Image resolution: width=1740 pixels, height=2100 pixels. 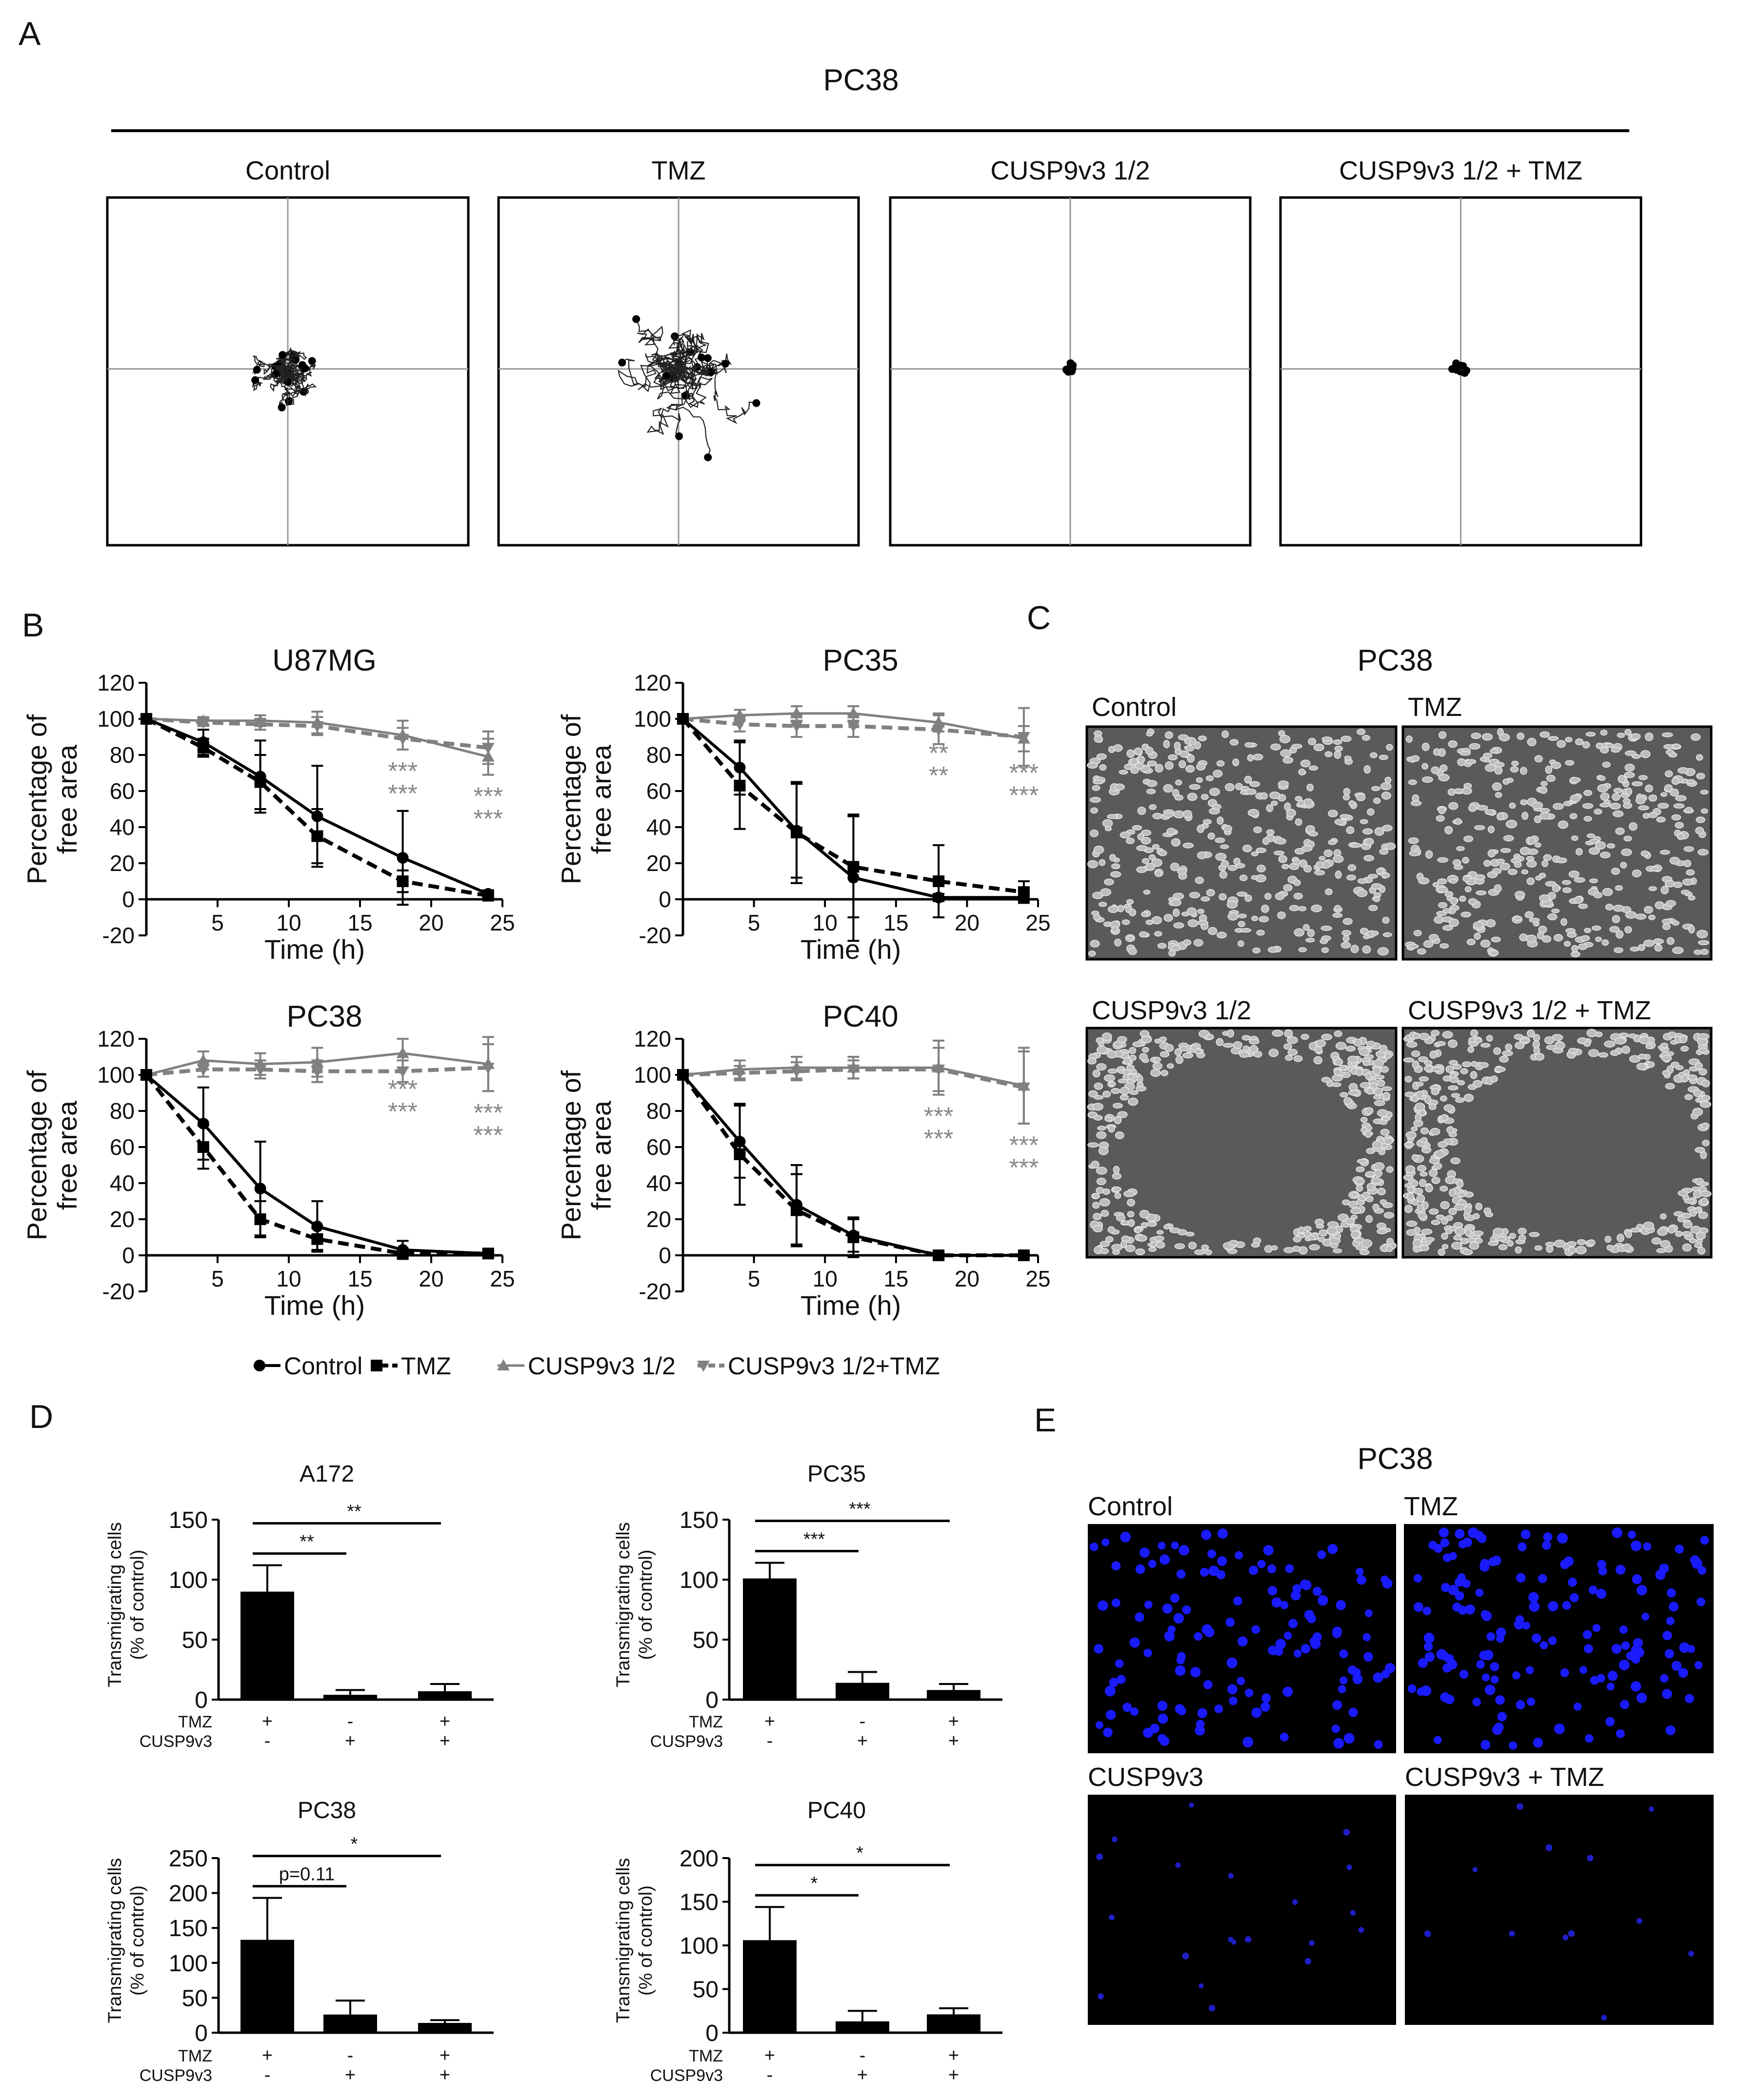 What do you see at coordinates (679, 354) in the screenshot?
I see `cell-track` at bounding box center [679, 354].